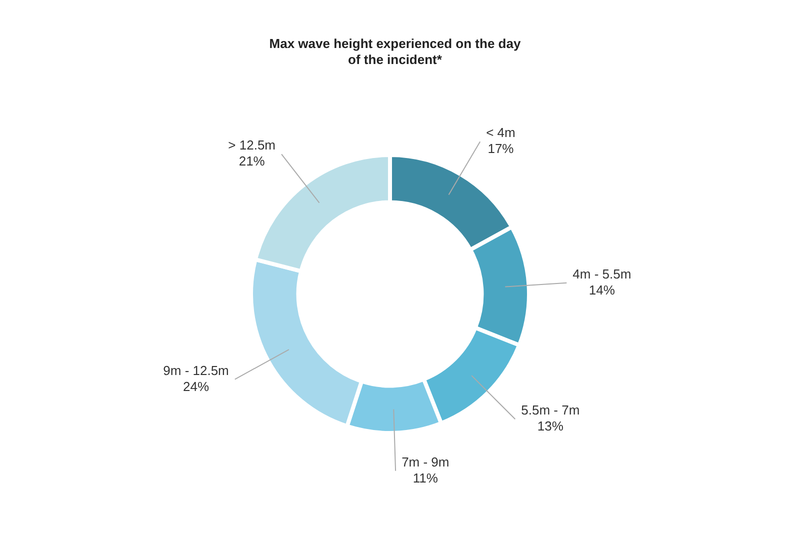 The width and height of the screenshot is (800, 550). What do you see at coordinates (395, 52) in the screenshot?
I see `chart-title: Max wave height experienced on the day of the incident*` at bounding box center [395, 52].